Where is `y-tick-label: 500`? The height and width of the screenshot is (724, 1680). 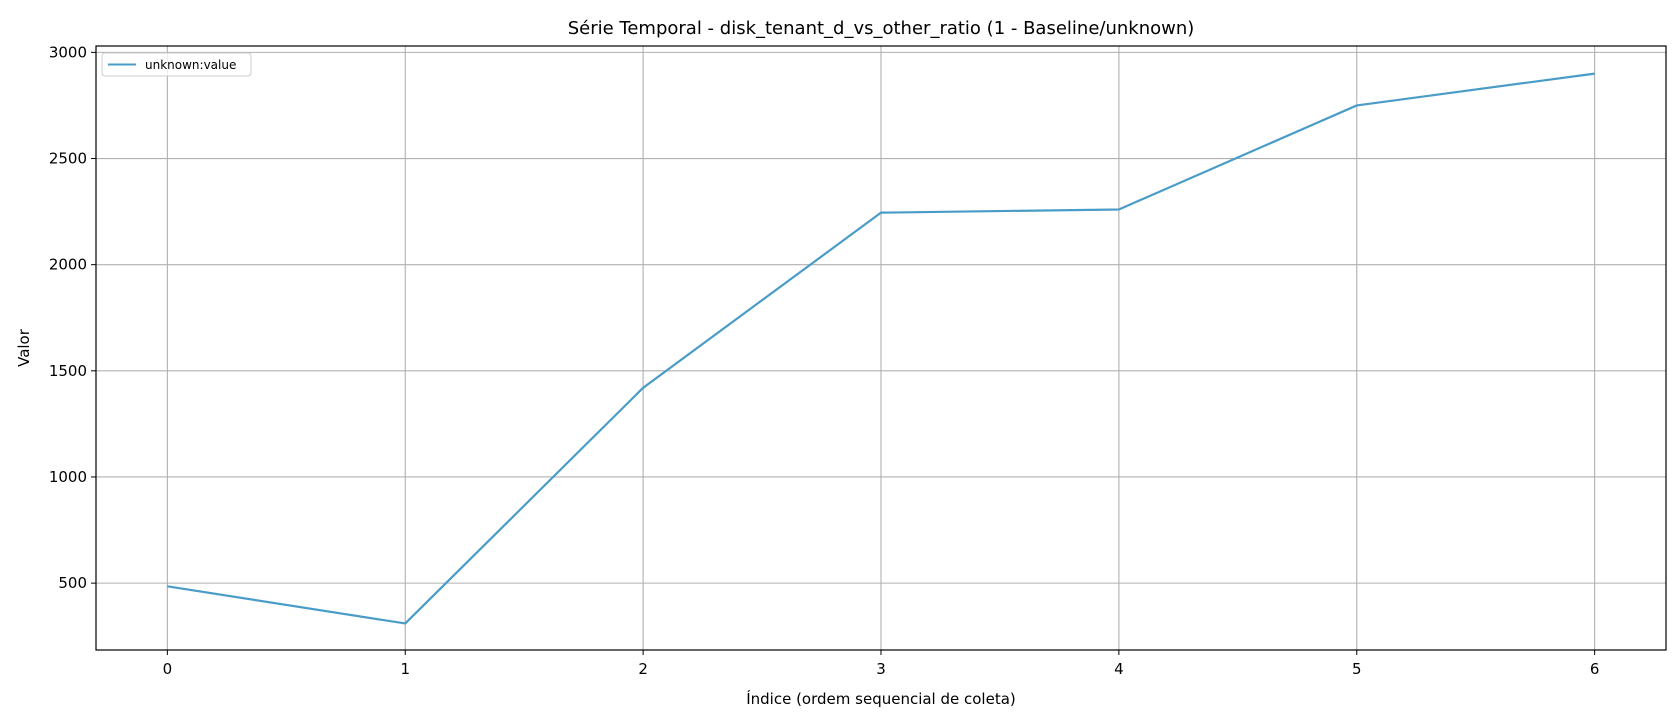 y-tick-label: 500 is located at coordinates (72, 583).